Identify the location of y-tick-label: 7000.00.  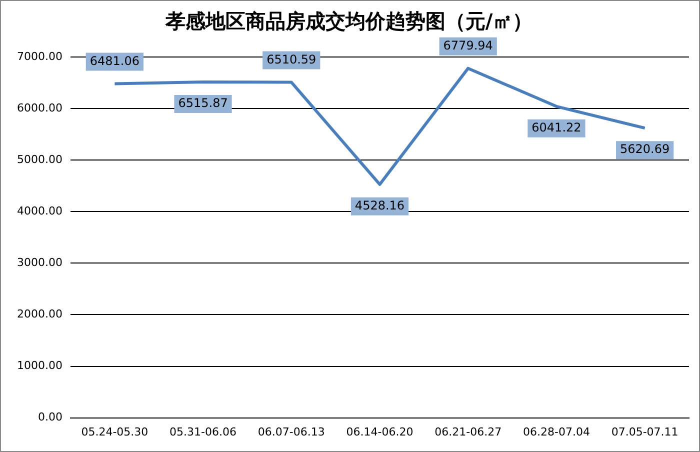
(39, 56).